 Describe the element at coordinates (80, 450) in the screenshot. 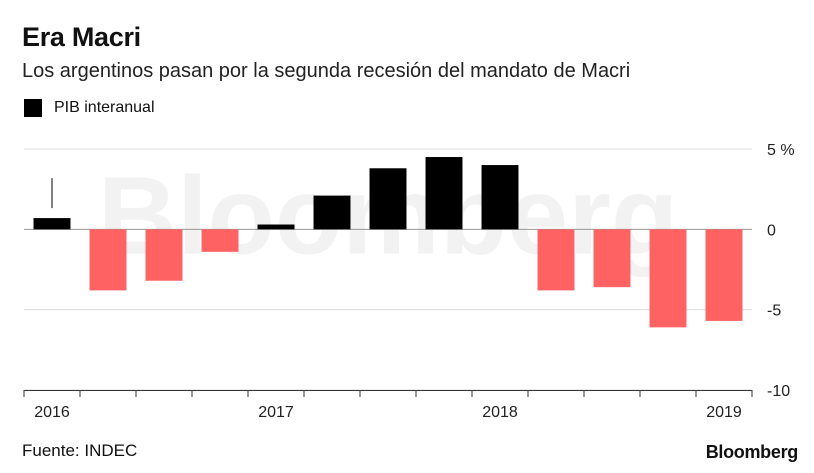

I see `source-note: Fuente: INDEC` at that location.